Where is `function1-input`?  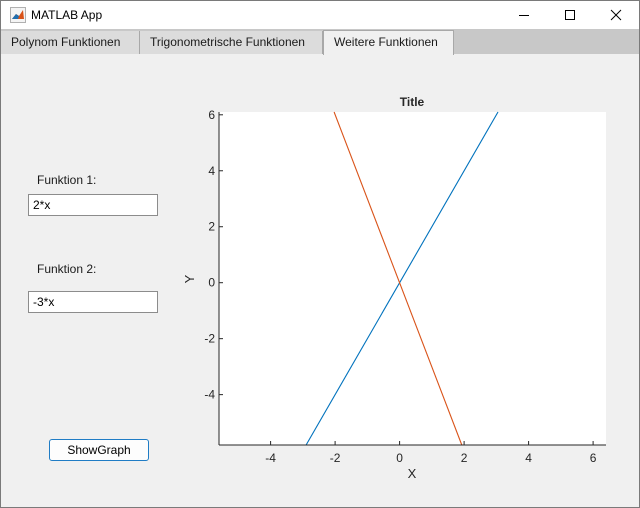
function1-input is located at coordinates (93, 205).